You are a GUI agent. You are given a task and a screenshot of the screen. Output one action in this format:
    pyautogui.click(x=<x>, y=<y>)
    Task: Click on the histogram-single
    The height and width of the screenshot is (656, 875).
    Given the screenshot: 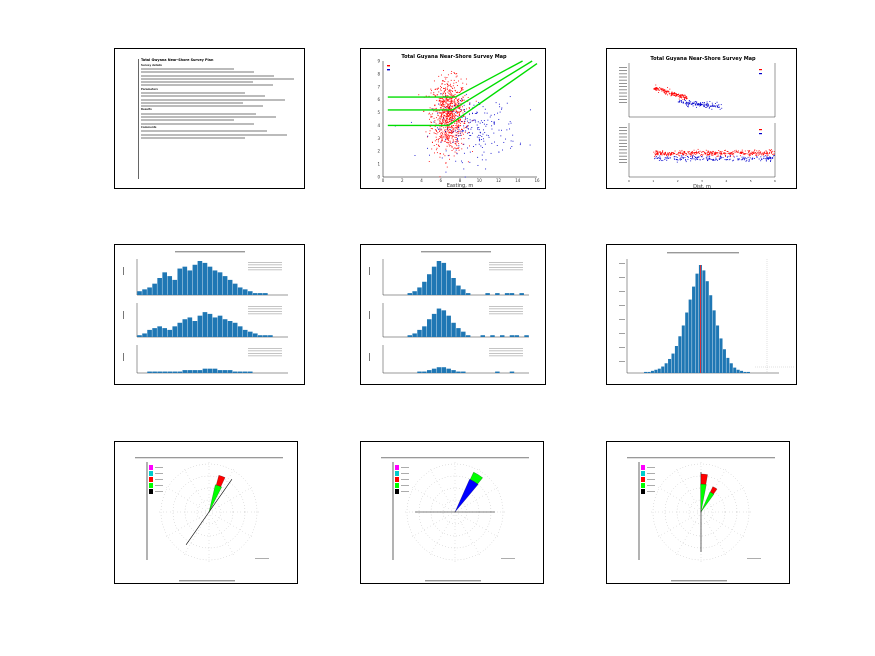 What is the action you would take?
    pyautogui.click(x=707, y=313)
    